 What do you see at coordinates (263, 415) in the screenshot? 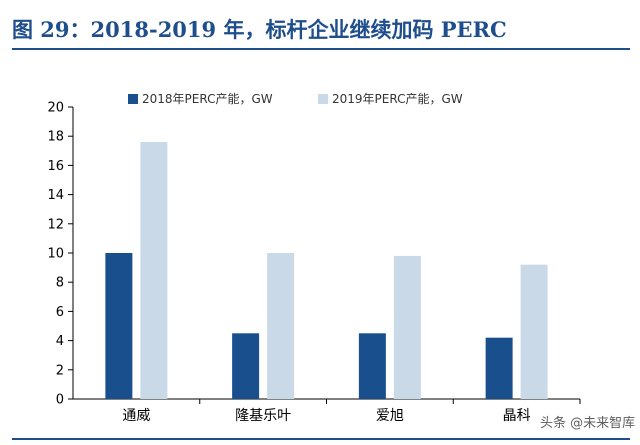
I see `category-label: 隆基乐叶` at bounding box center [263, 415].